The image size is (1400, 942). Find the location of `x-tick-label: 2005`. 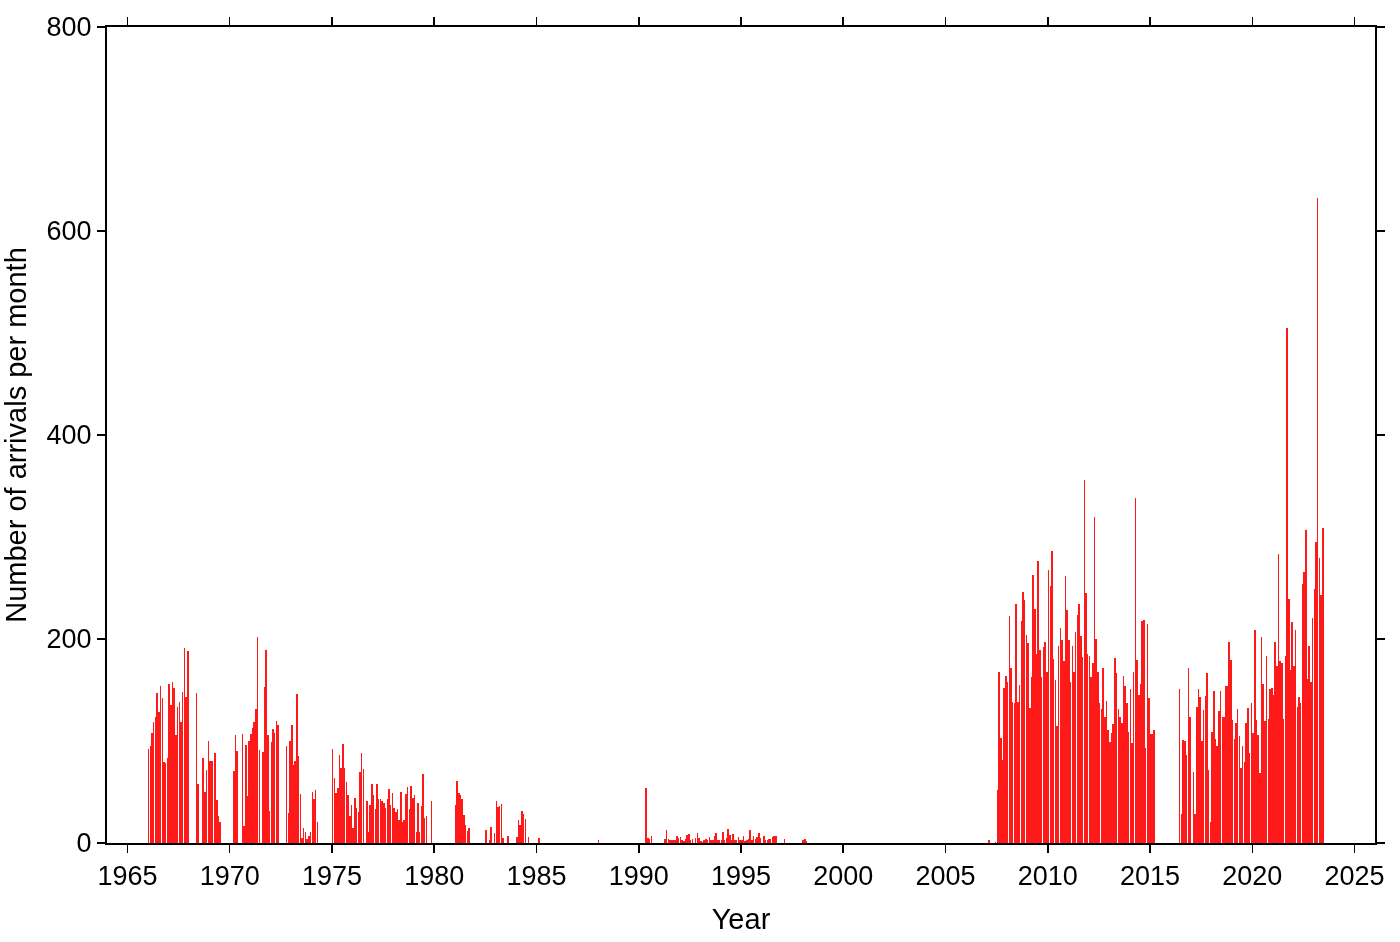

x-tick-label: 2005 is located at coordinates (945, 876).